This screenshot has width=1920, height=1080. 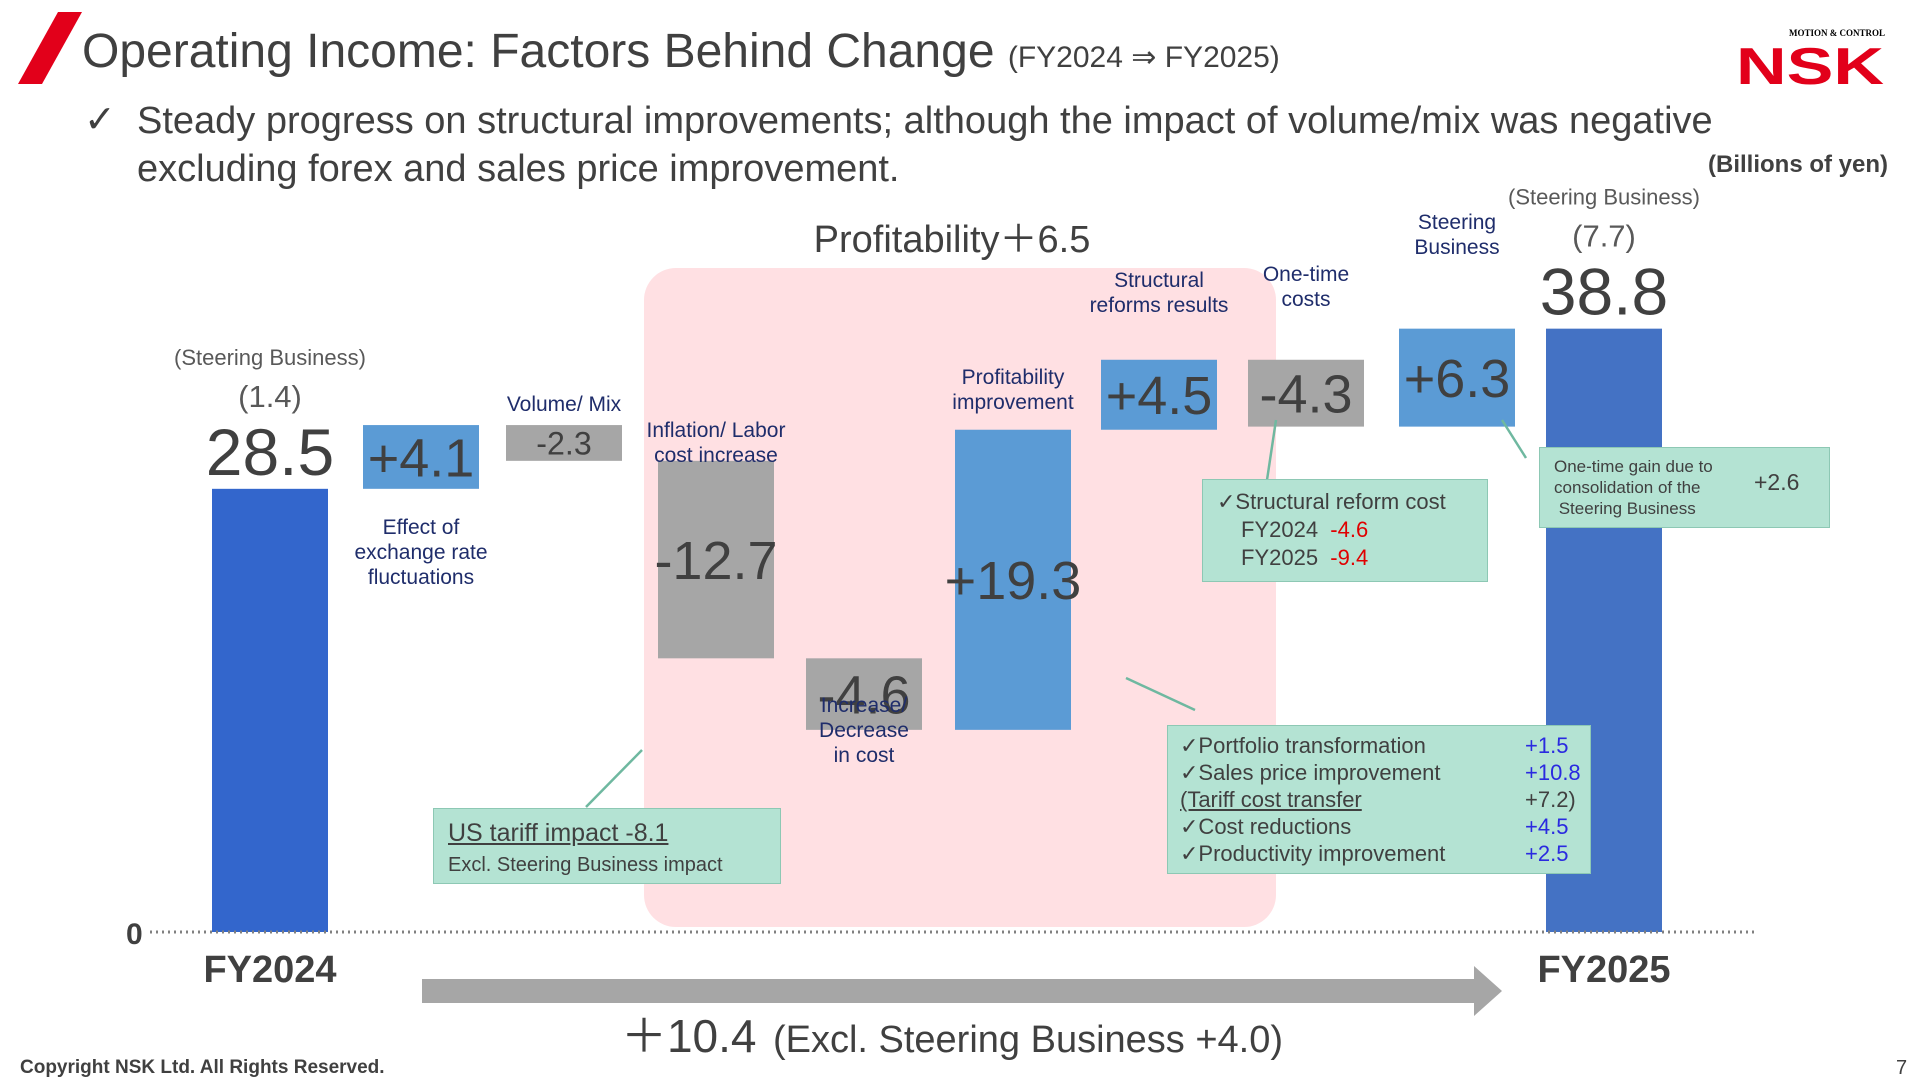 I want to click on structural-reform-row: FY2025 -9.4, so click(x=1345, y=558).